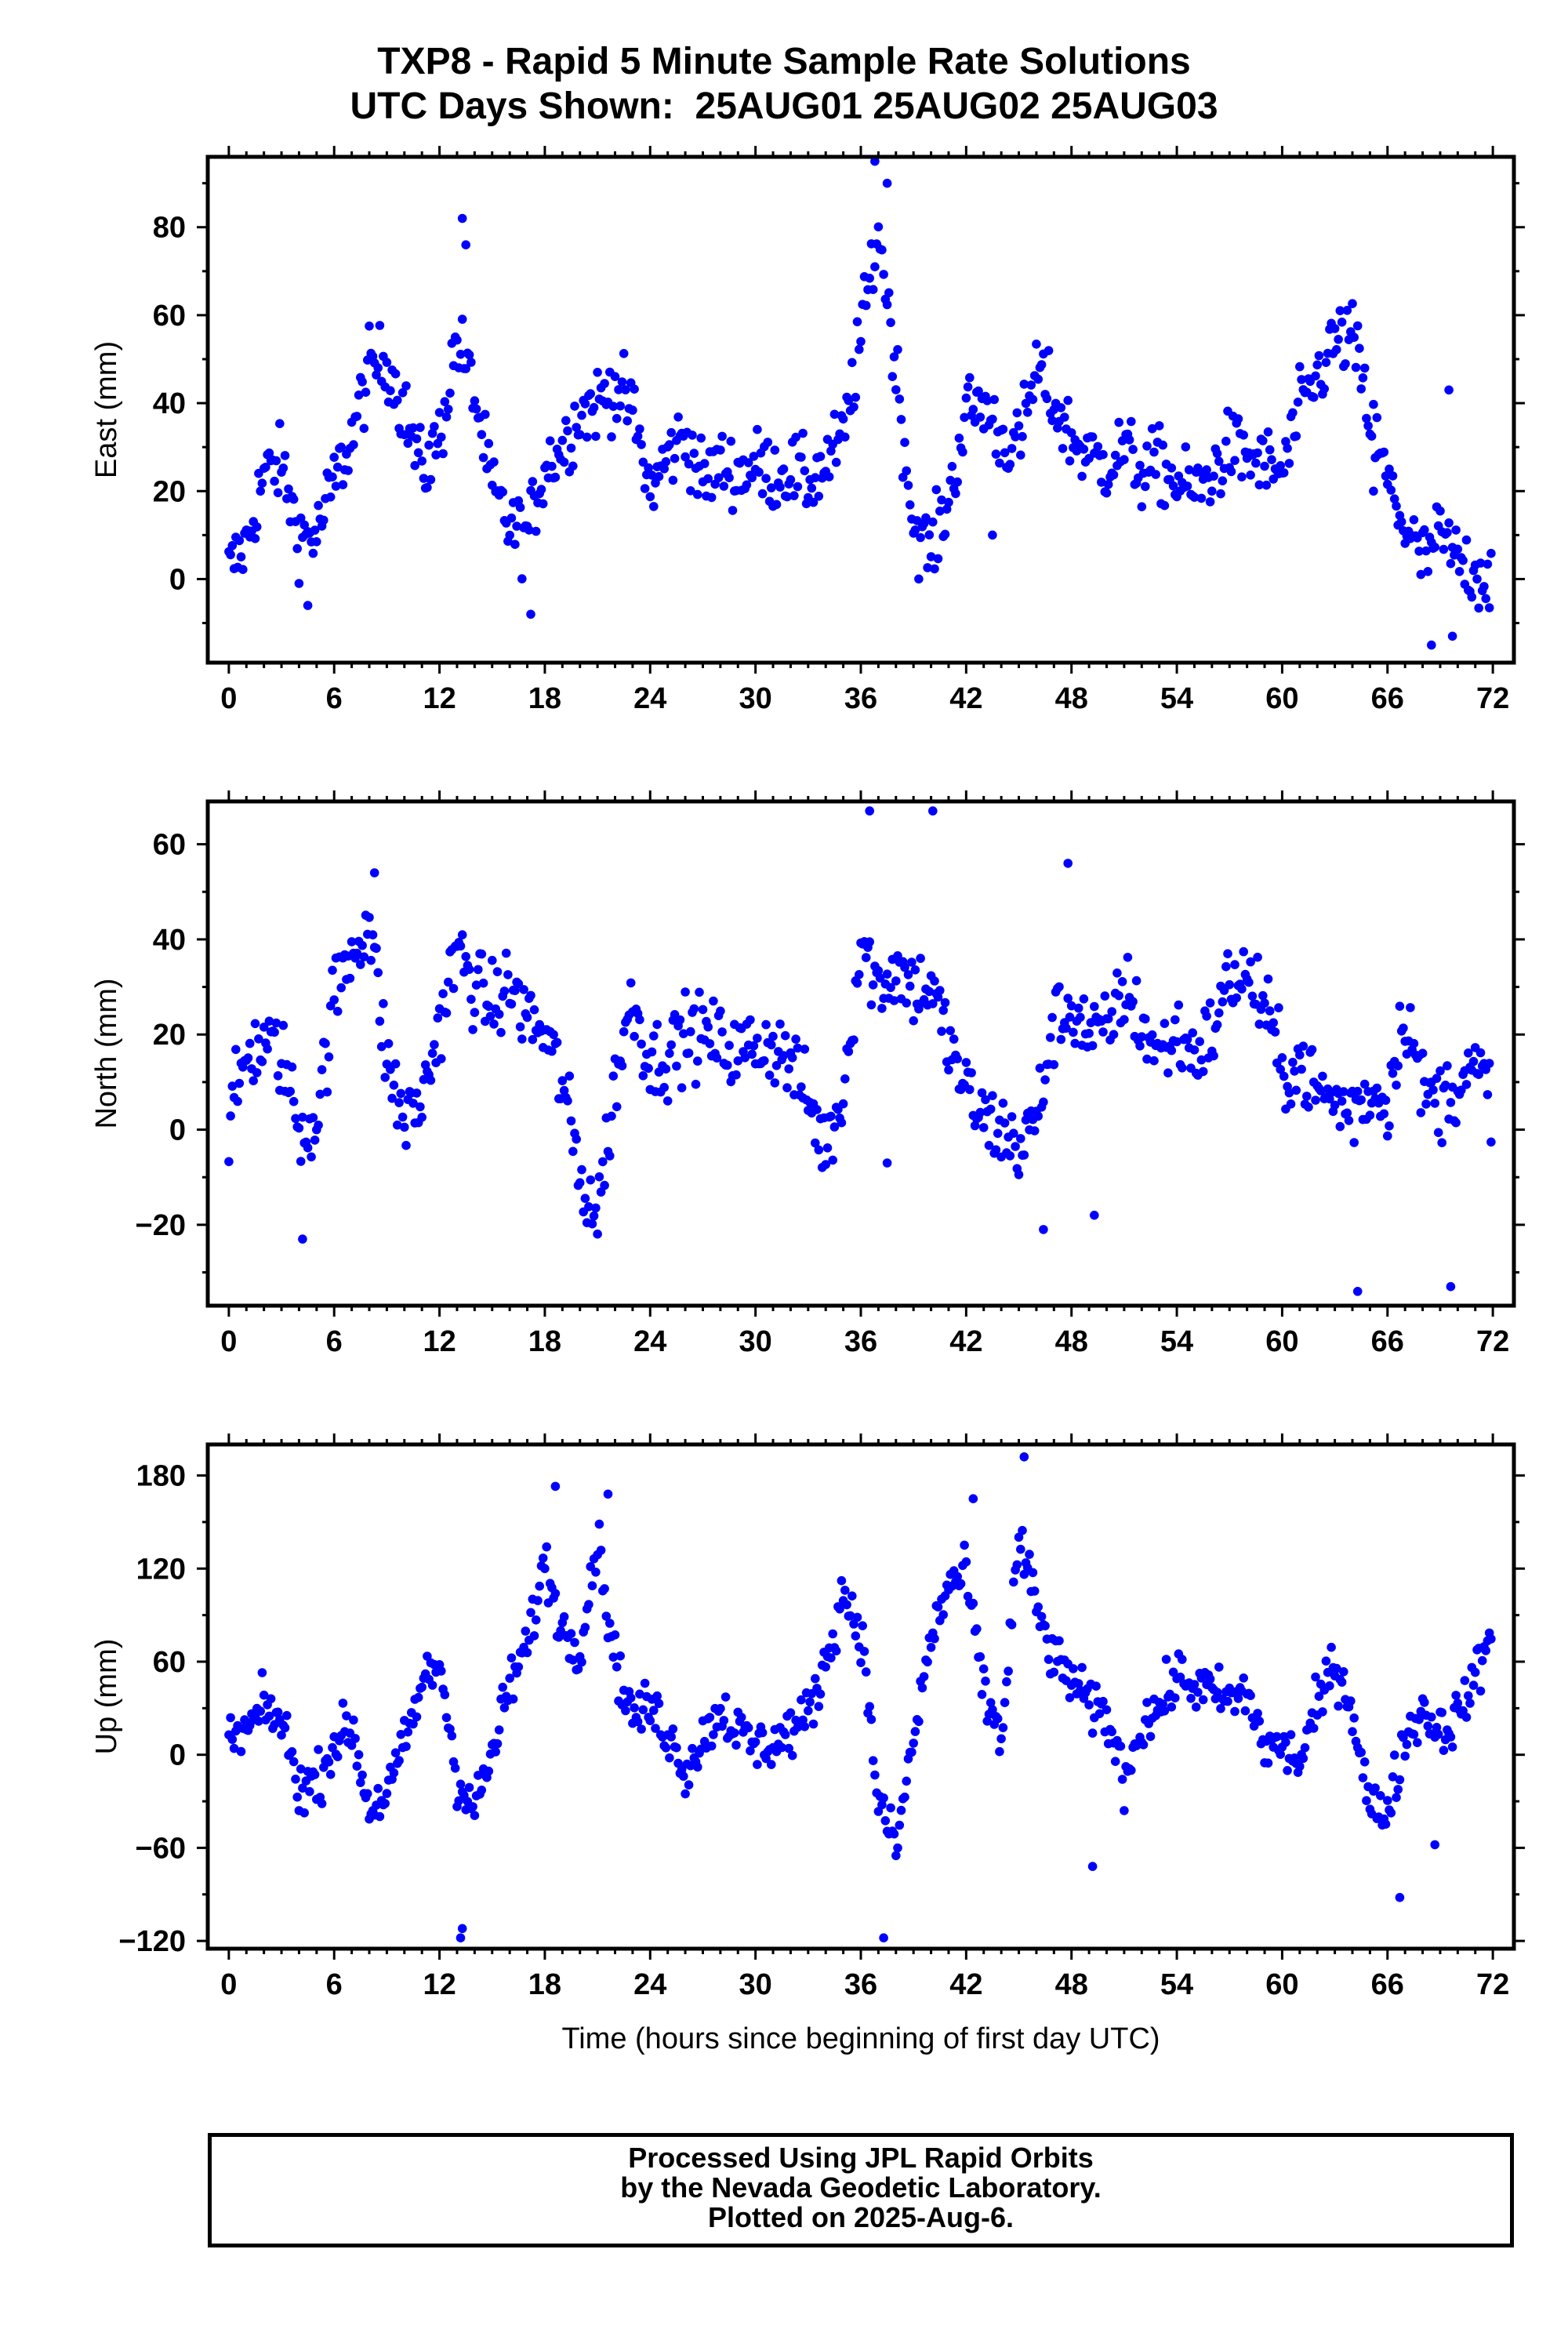 The image size is (1568, 2340). Describe the element at coordinates (334, 1341) in the screenshot. I see `x-tick-label: 6` at that location.